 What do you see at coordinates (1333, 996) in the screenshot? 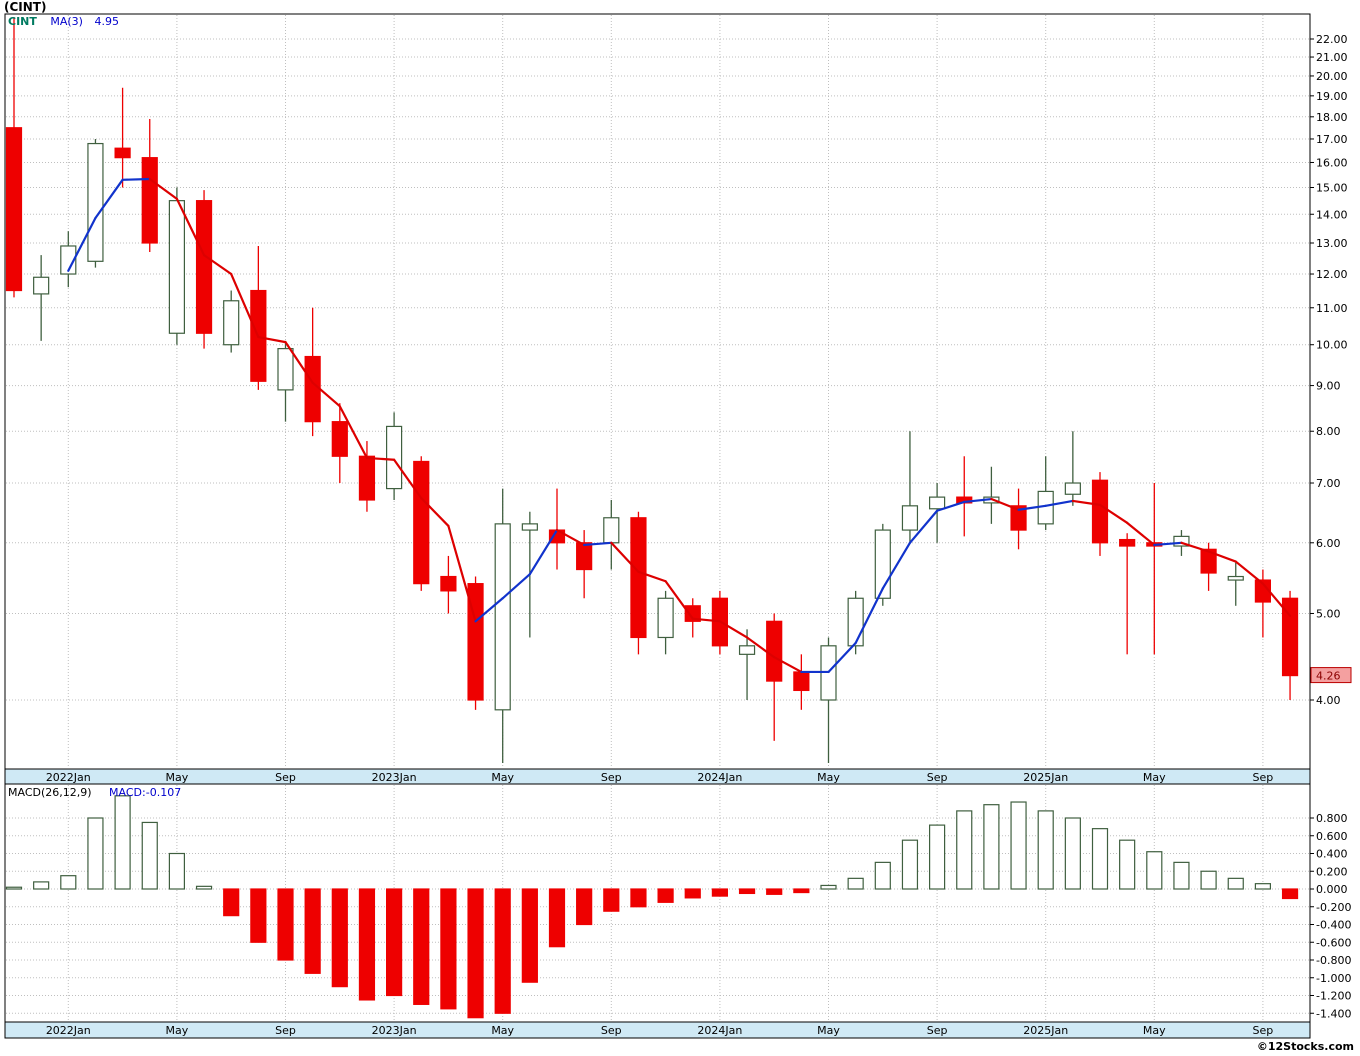
I see `macd-tick-label: -1.200` at bounding box center [1333, 996].